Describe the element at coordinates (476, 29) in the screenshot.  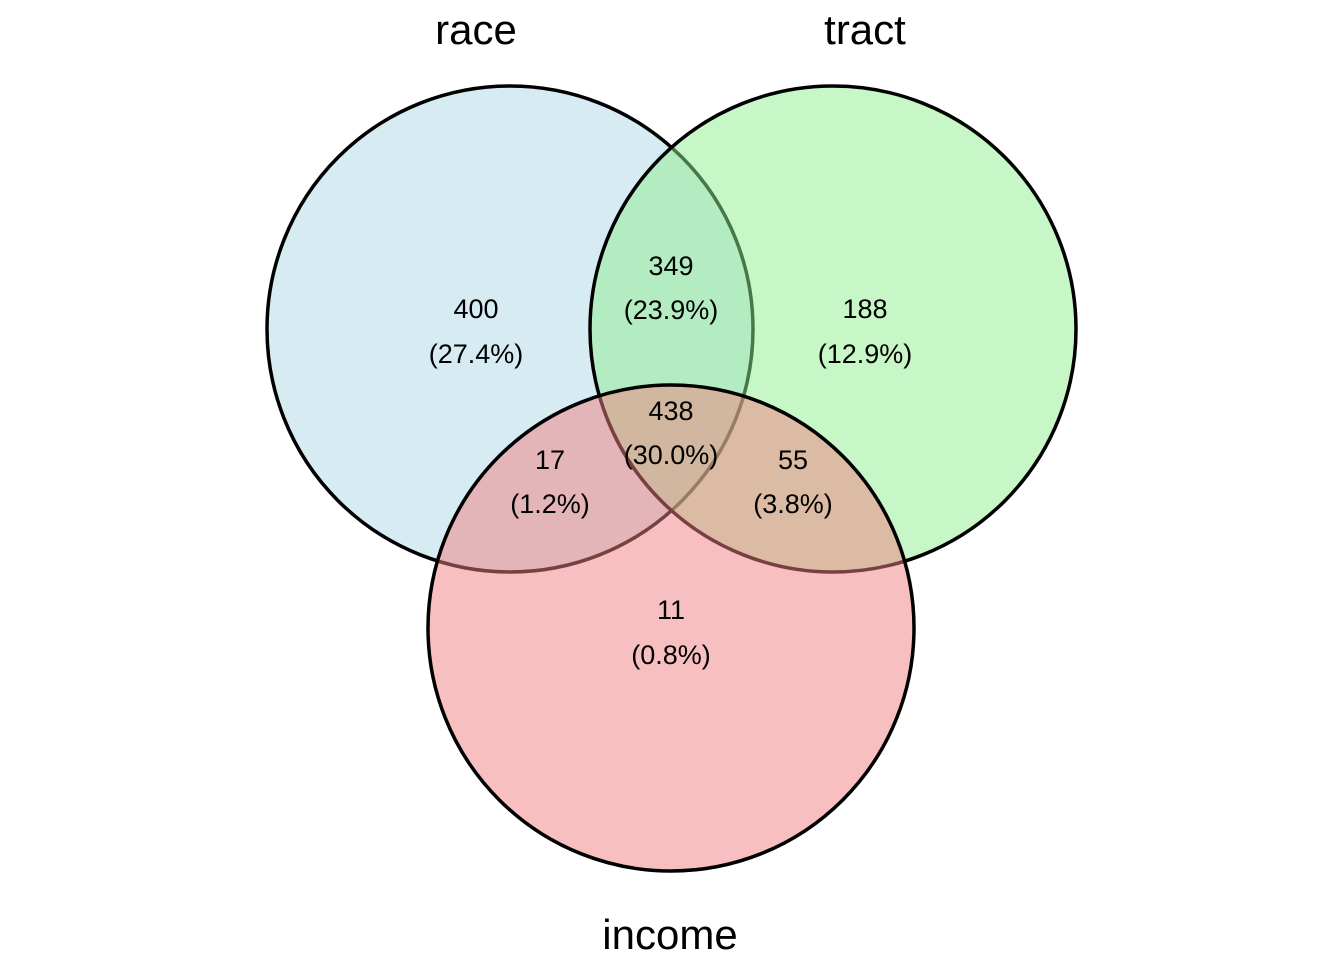
I see `race-label: race` at that location.